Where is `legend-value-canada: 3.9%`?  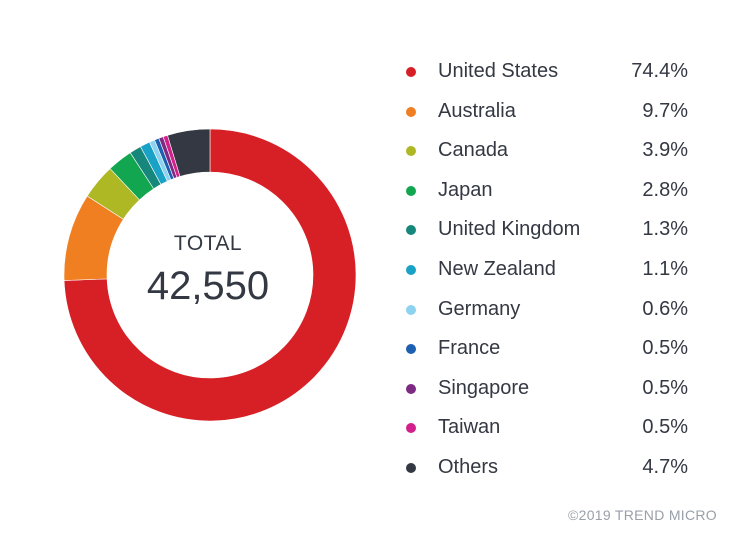
legend-value-canada: 3.9% is located at coordinates (665, 150).